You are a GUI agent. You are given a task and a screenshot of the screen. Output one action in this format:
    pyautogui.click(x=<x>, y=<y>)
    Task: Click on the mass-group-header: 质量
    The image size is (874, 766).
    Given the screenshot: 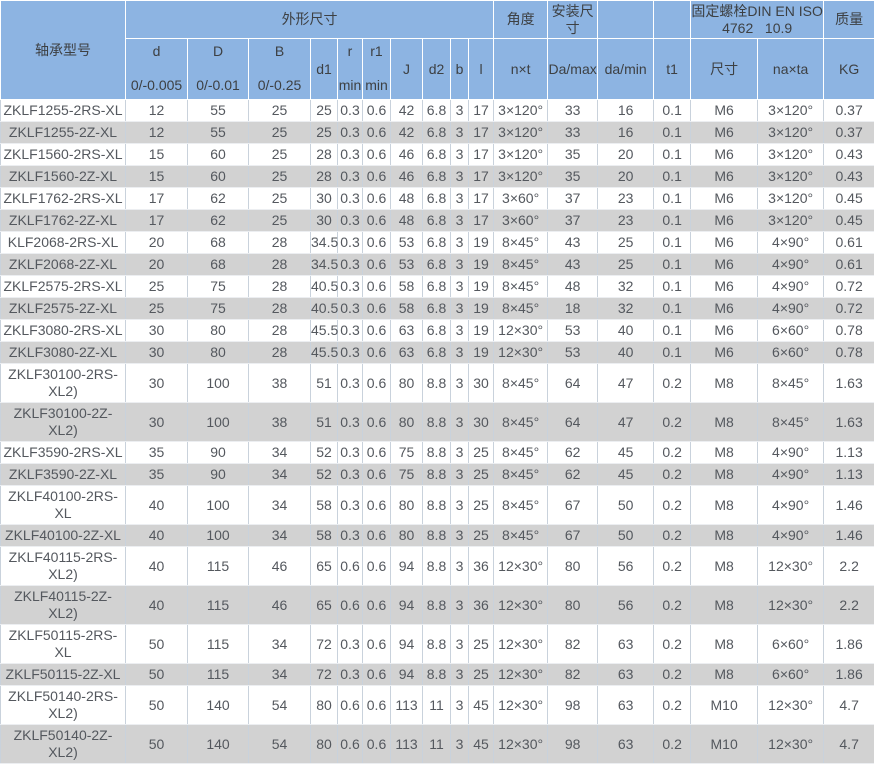 What is the action you would take?
    pyautogui.click(x=848, y=19)
    